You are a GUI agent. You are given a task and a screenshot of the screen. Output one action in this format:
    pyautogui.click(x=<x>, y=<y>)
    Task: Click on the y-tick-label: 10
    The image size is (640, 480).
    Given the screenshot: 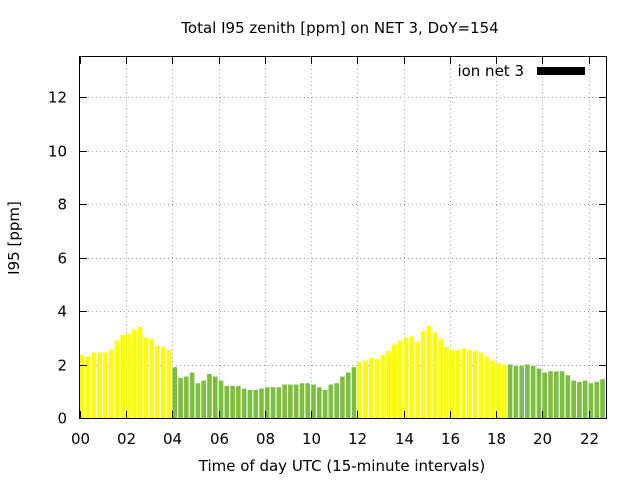 What is the action you would take?
    pyautogui.click(x=57, y=152)
    